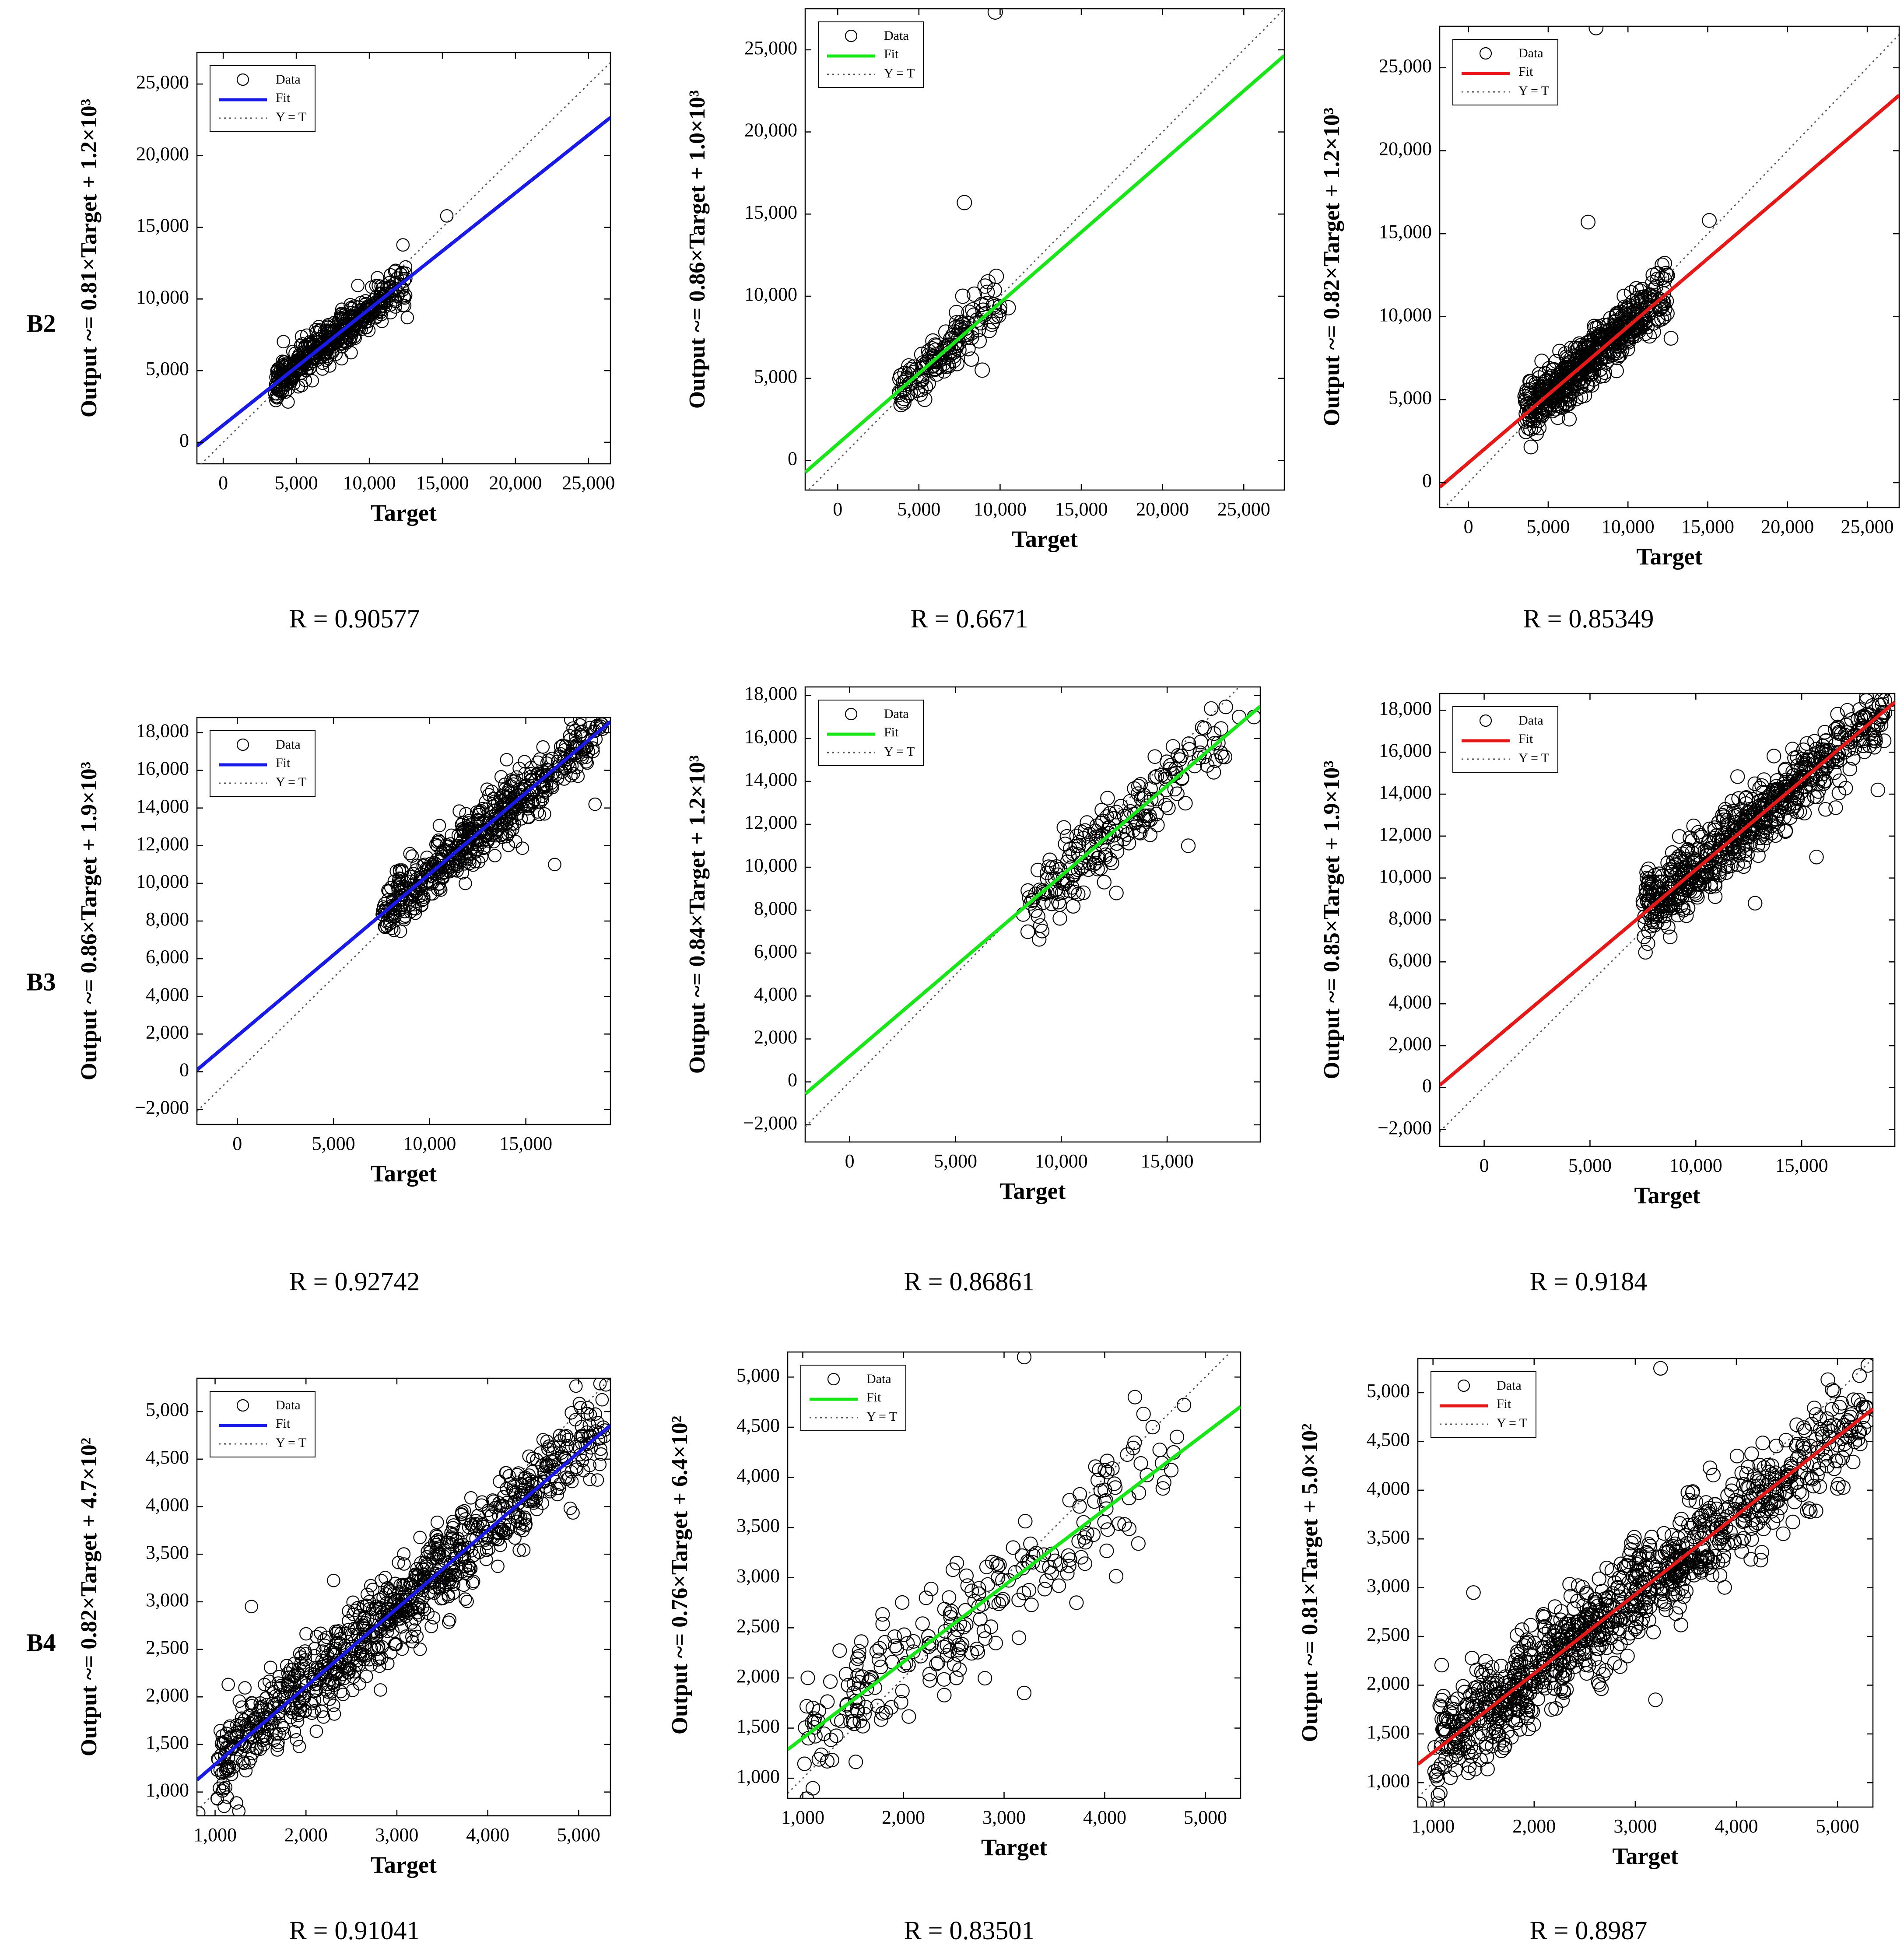 The width and height of the screenshot is (1904, 1944). I want to click on y-tick-label: 18,000, so click(771, 693).